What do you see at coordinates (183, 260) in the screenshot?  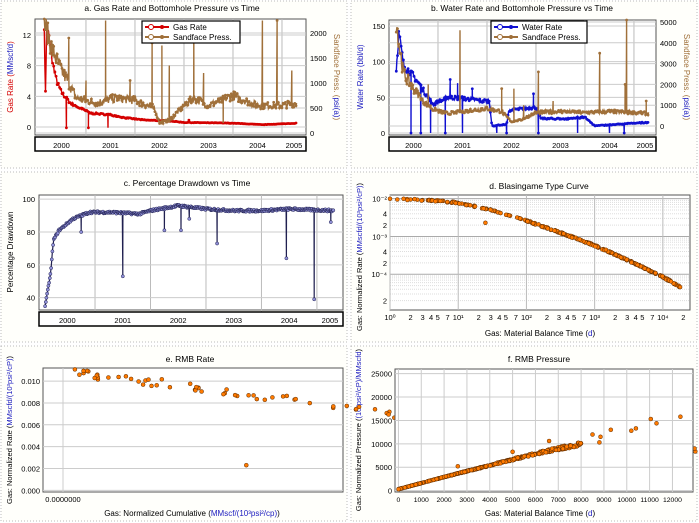 I see `chart-c: 40 60 80 100 2000 2001 2002 2003 2004 2005` at bounding box center [183, 260].